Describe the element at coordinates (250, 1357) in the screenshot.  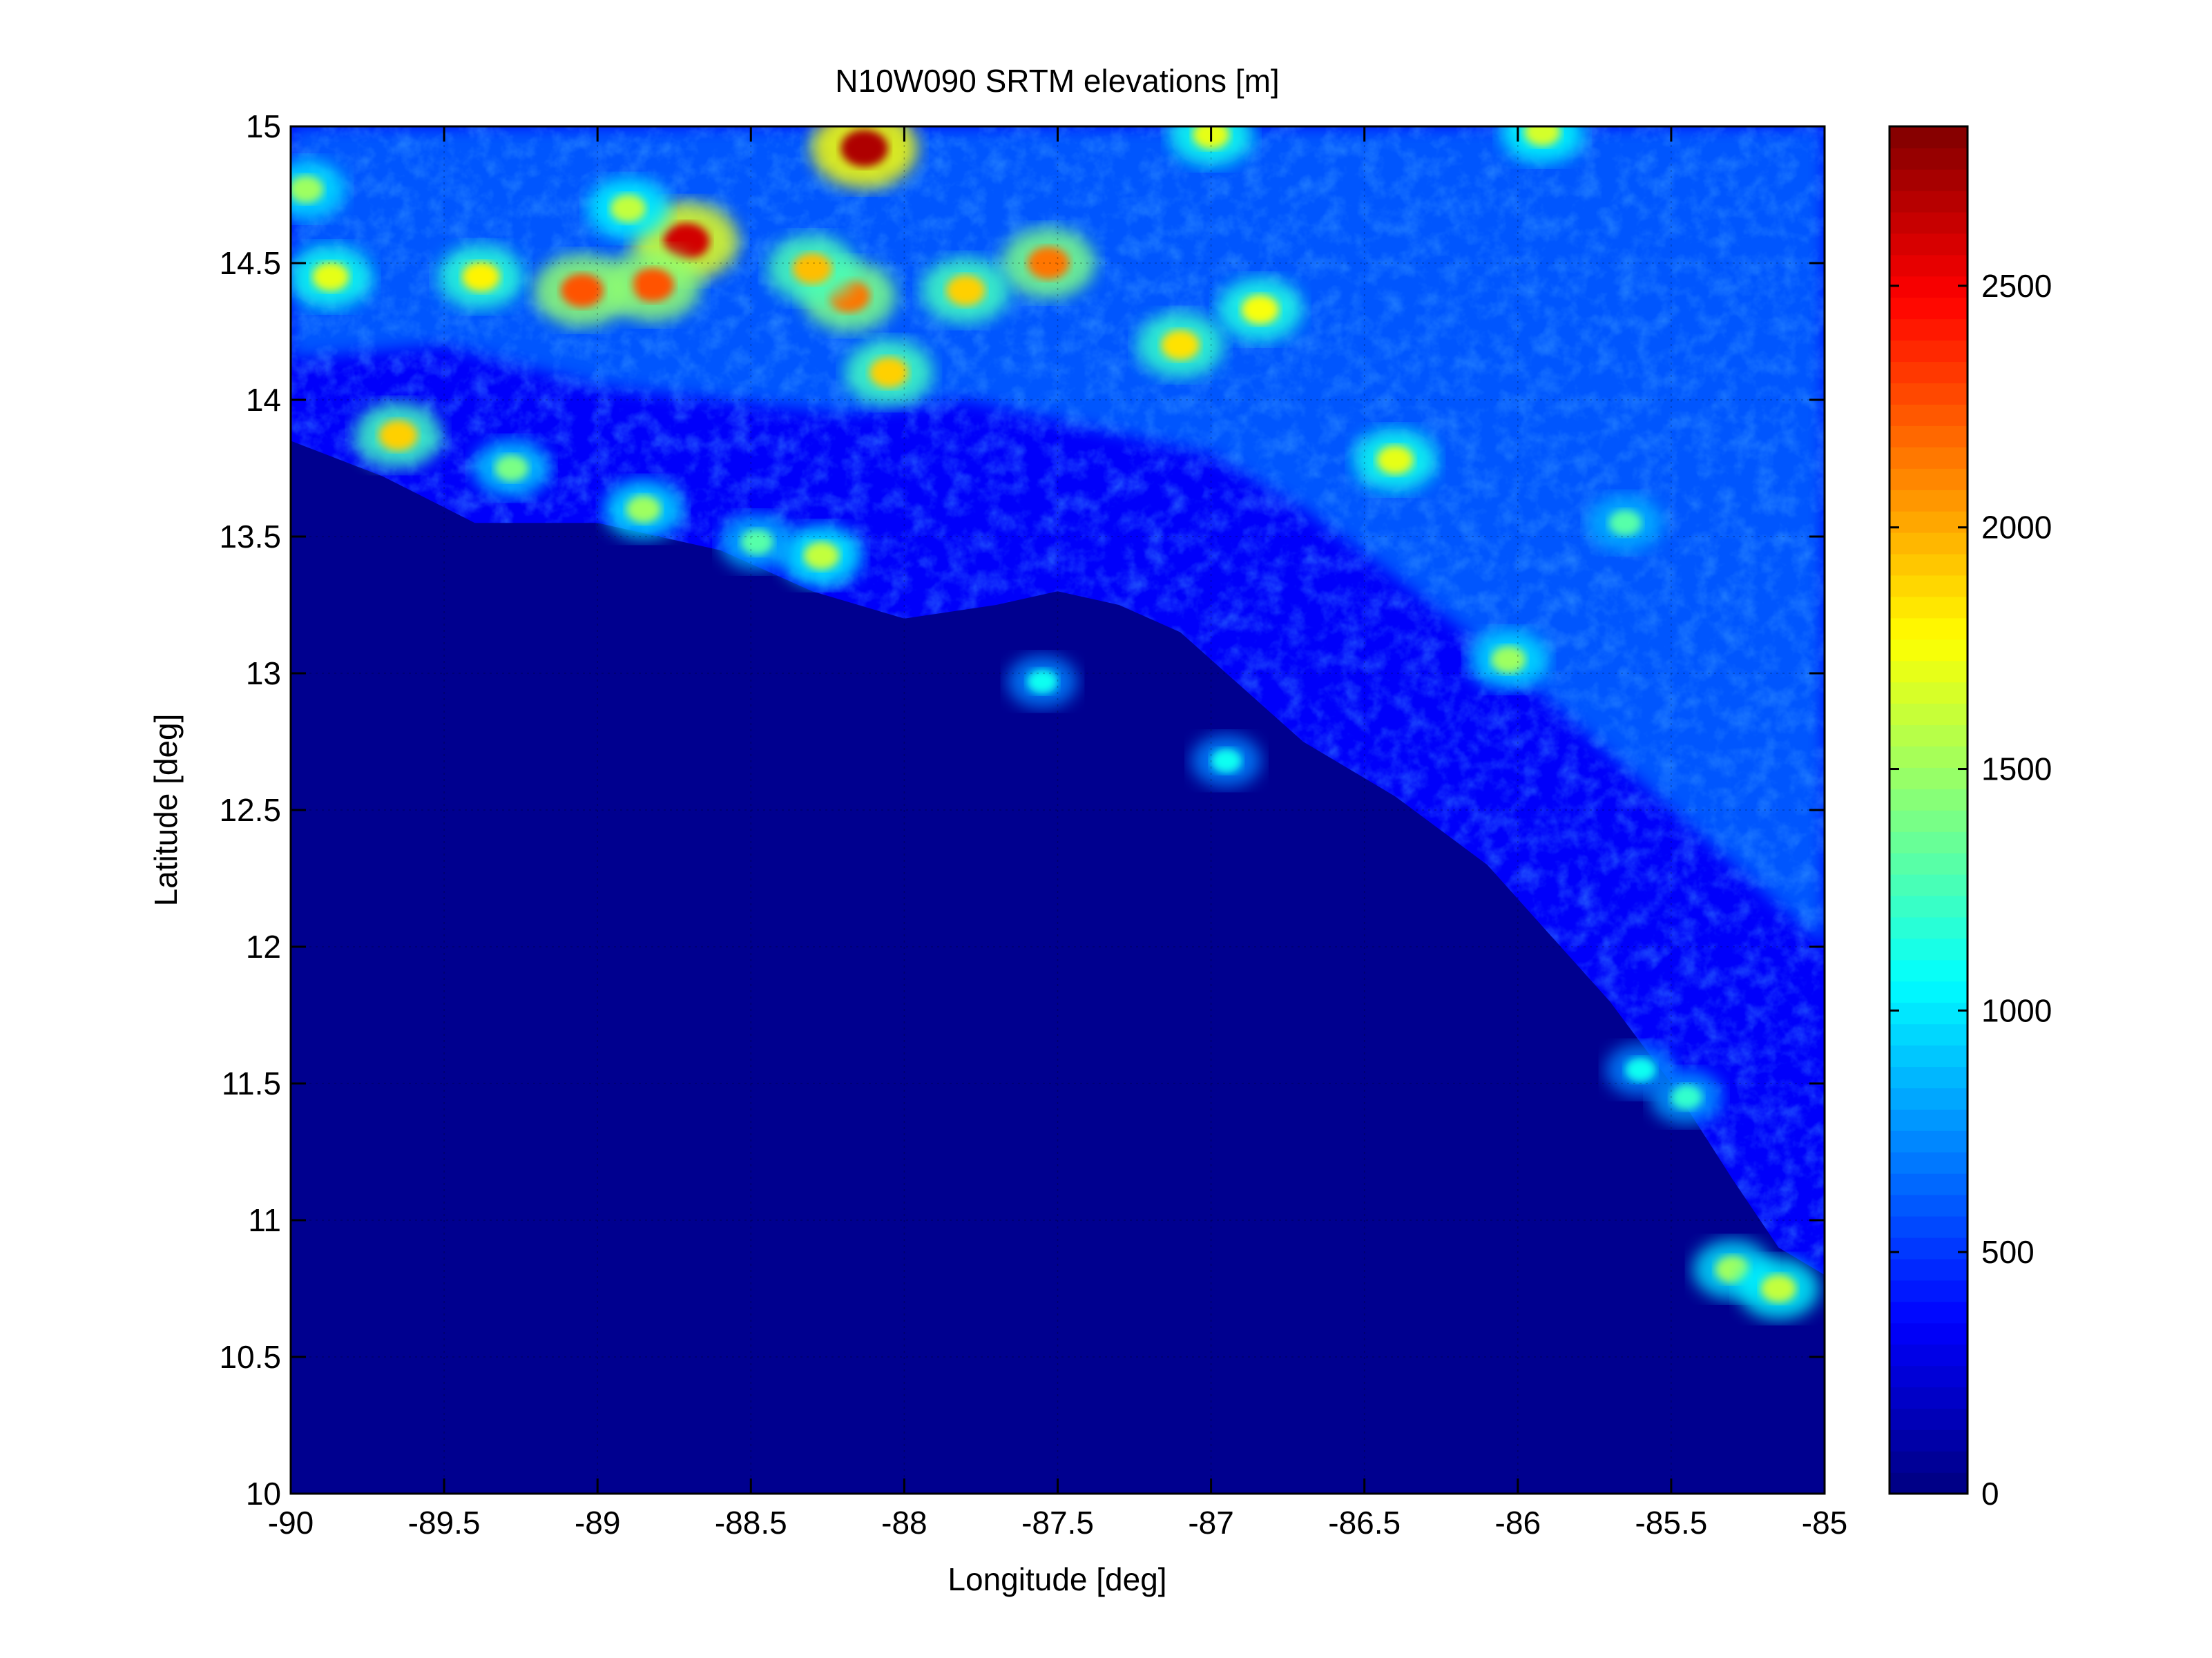
I see `y-tick-label: 10.5` at that location.